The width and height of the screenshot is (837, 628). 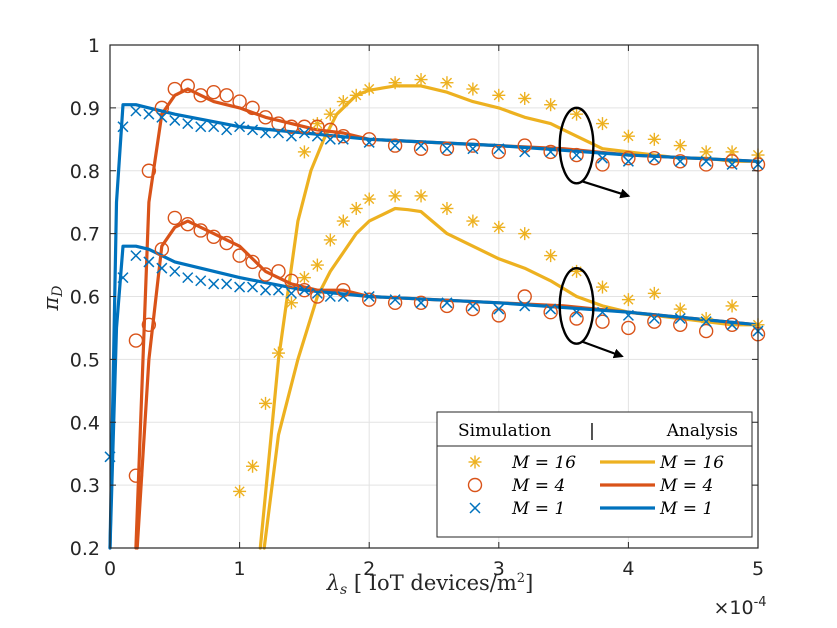 What do you see at coordinates (333, 583) in the screenshot?
I see `x-label-symbol: λ` at bounding box center [333, 583].